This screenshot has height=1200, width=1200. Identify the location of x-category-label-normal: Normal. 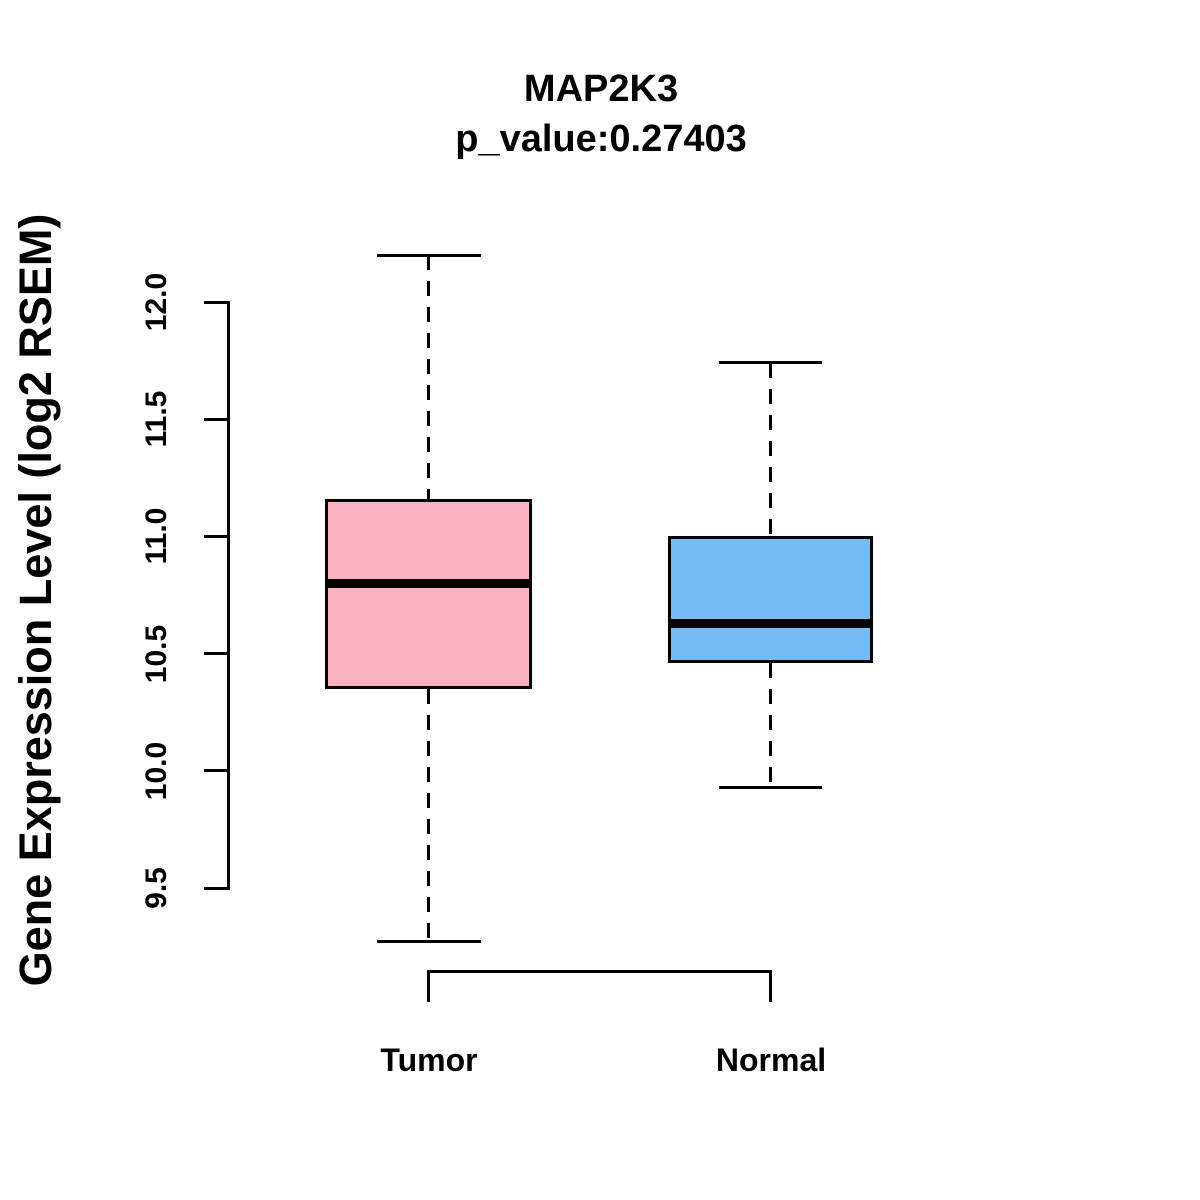
(771, 1060).